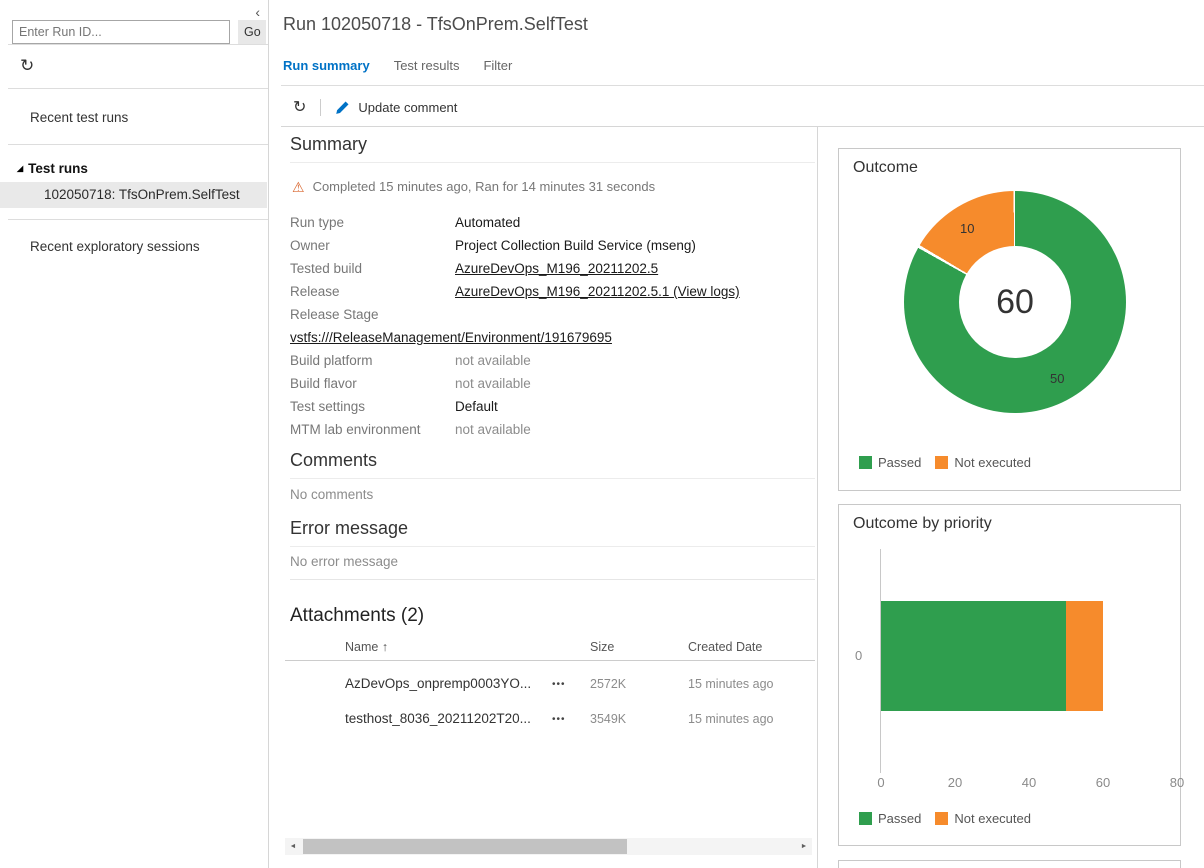  What do you see at coordinates (426, 65) in the screenshot?
I see `tab-test-results: Test results` at bounding box center [426, 65].